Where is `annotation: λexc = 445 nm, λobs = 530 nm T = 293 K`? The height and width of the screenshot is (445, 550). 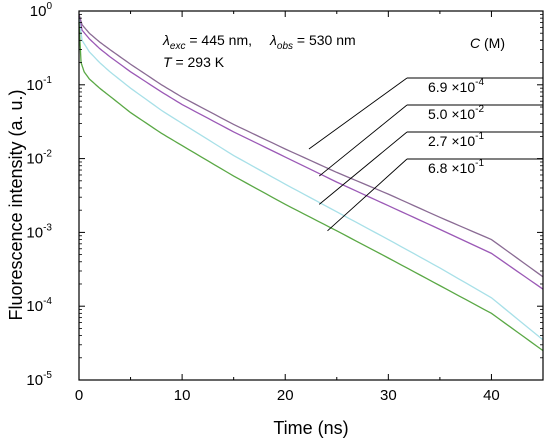 annotation: λexc = 445 nm, λobs = 530 nm T = 293 K is located at coordinates (259, 51).